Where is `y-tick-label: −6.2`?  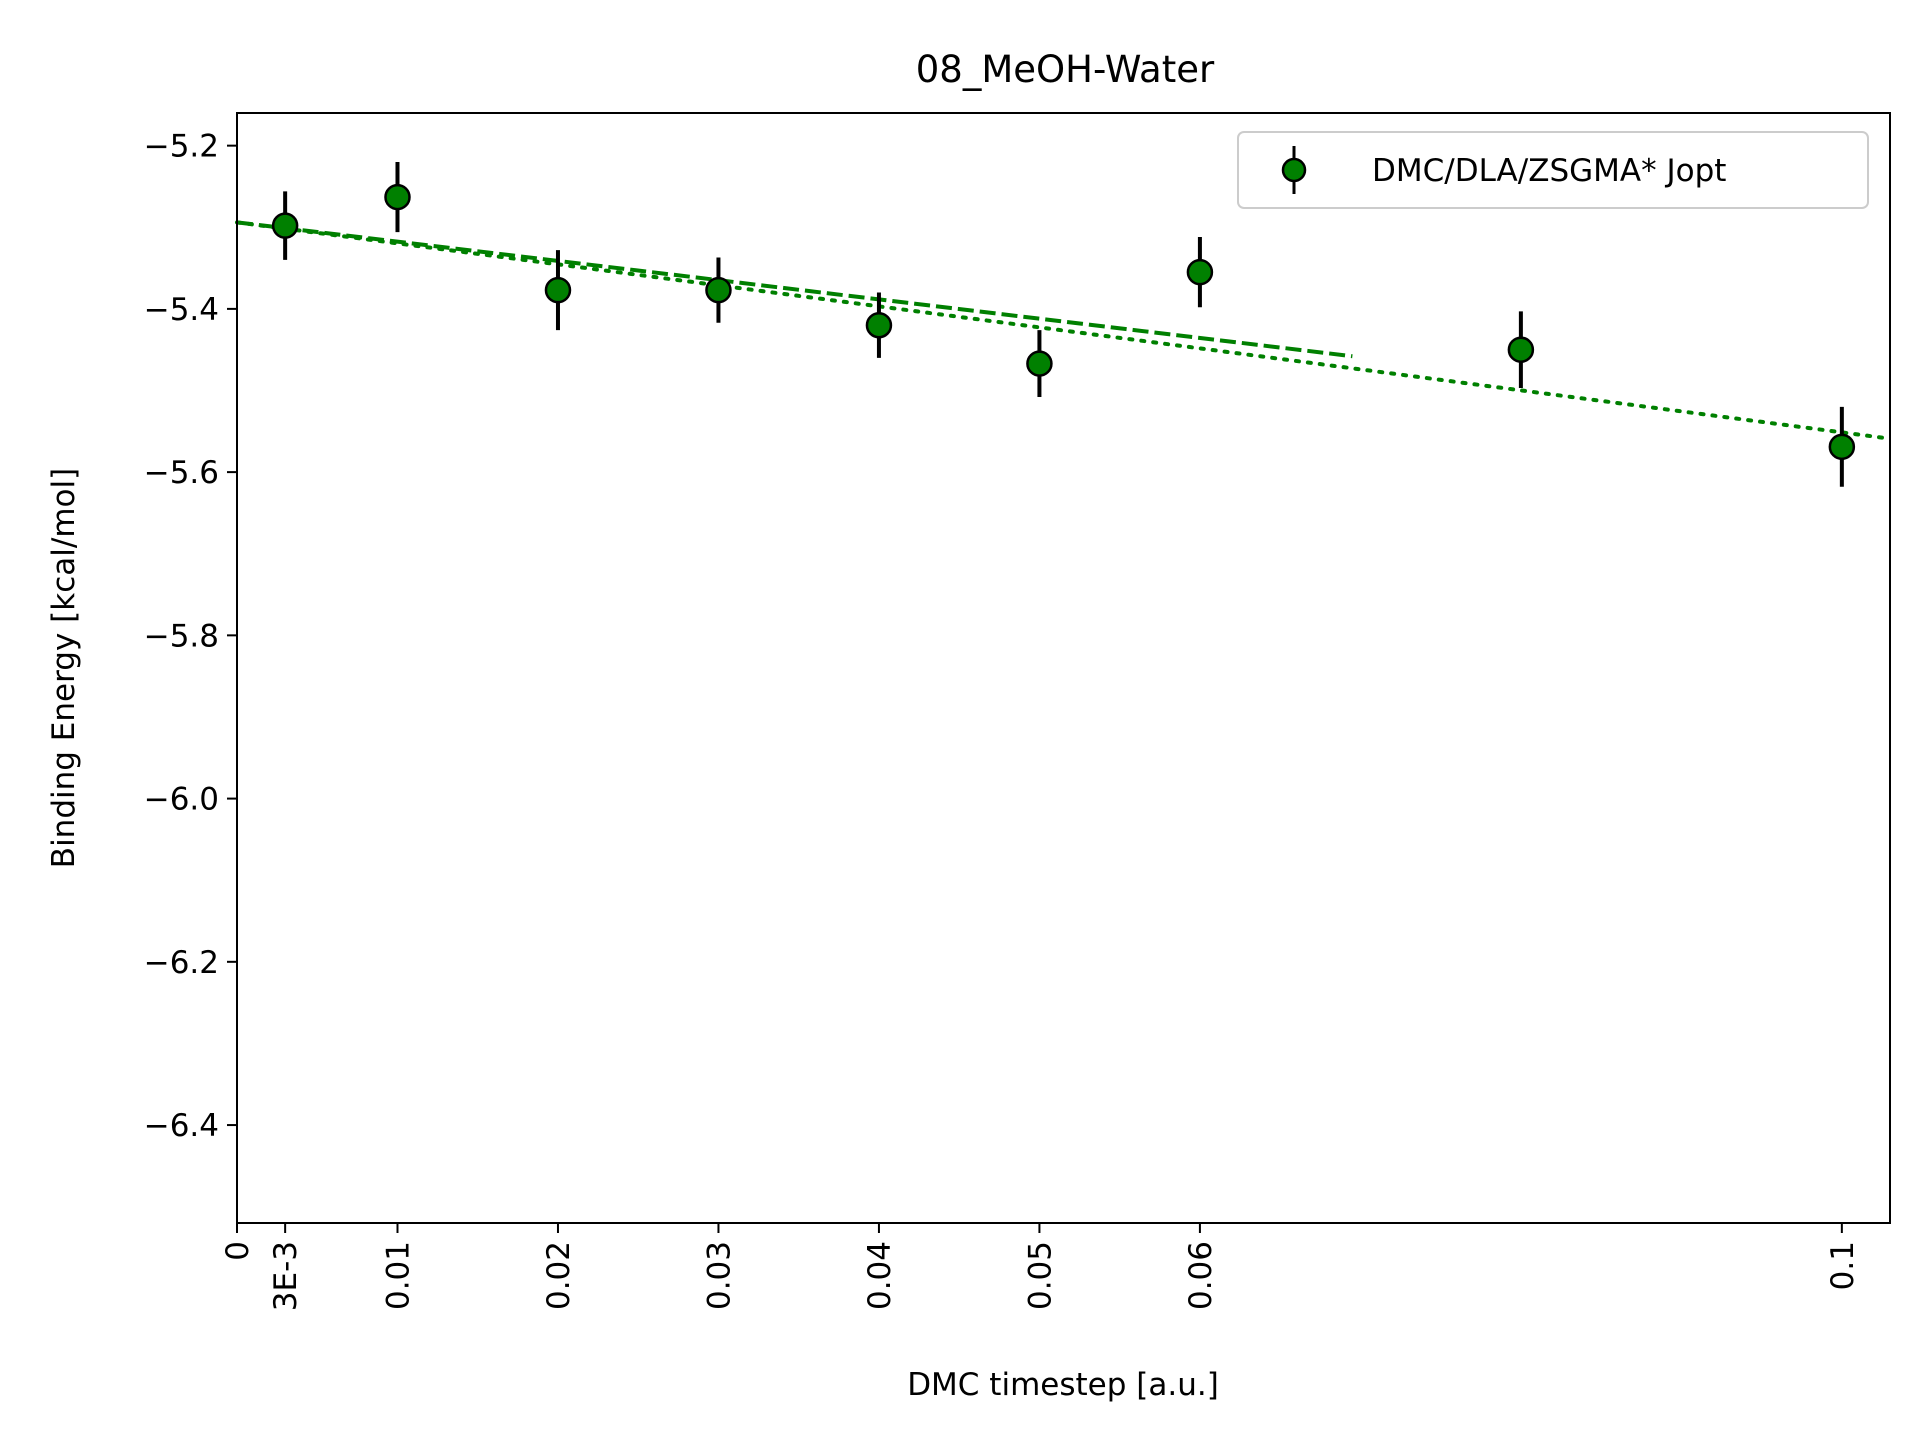 y-tick-label: −6.2 is located at coordinates (181, 963).